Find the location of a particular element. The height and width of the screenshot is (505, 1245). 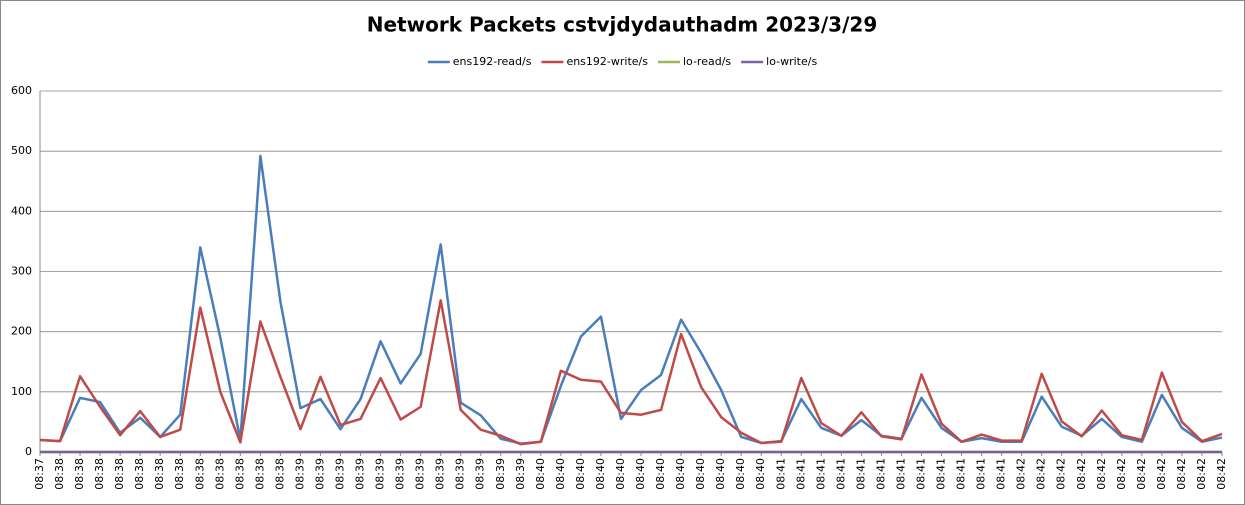

legend-label: ens192-read/s is located at coordinates (492, 61).